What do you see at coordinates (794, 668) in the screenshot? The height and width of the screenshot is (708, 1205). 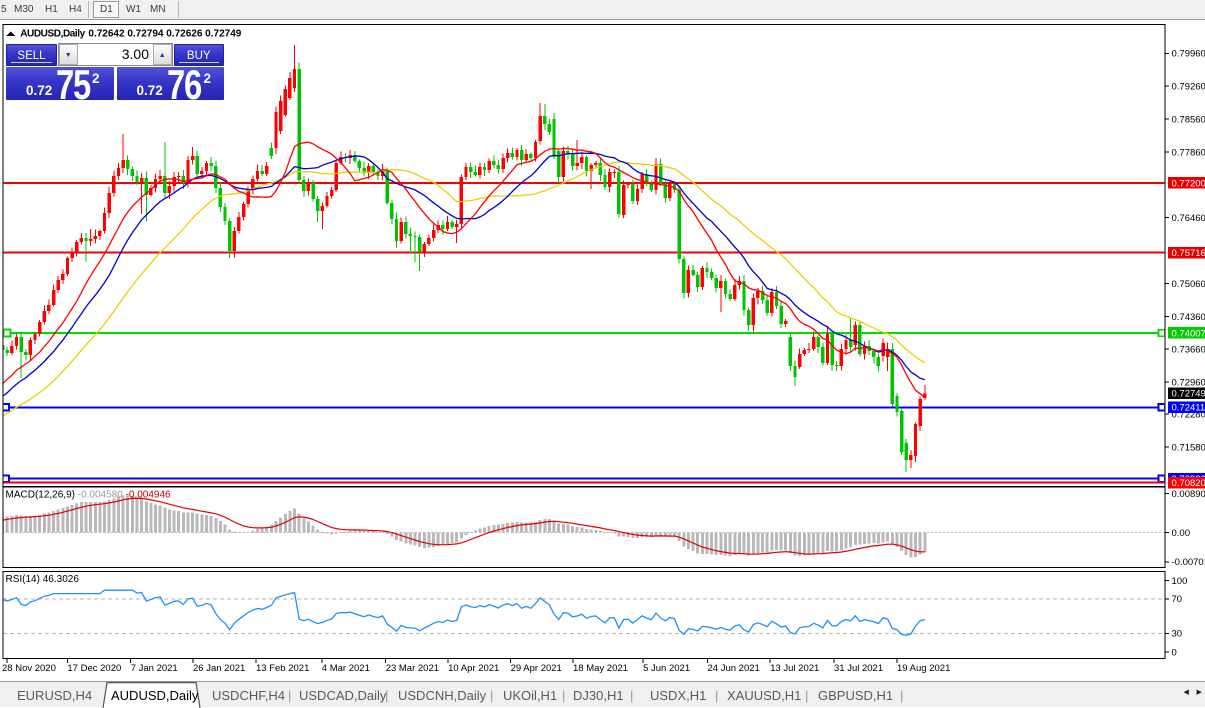 I see `svg-text: 13 Jul 2021` at bounding box center [794, 668].